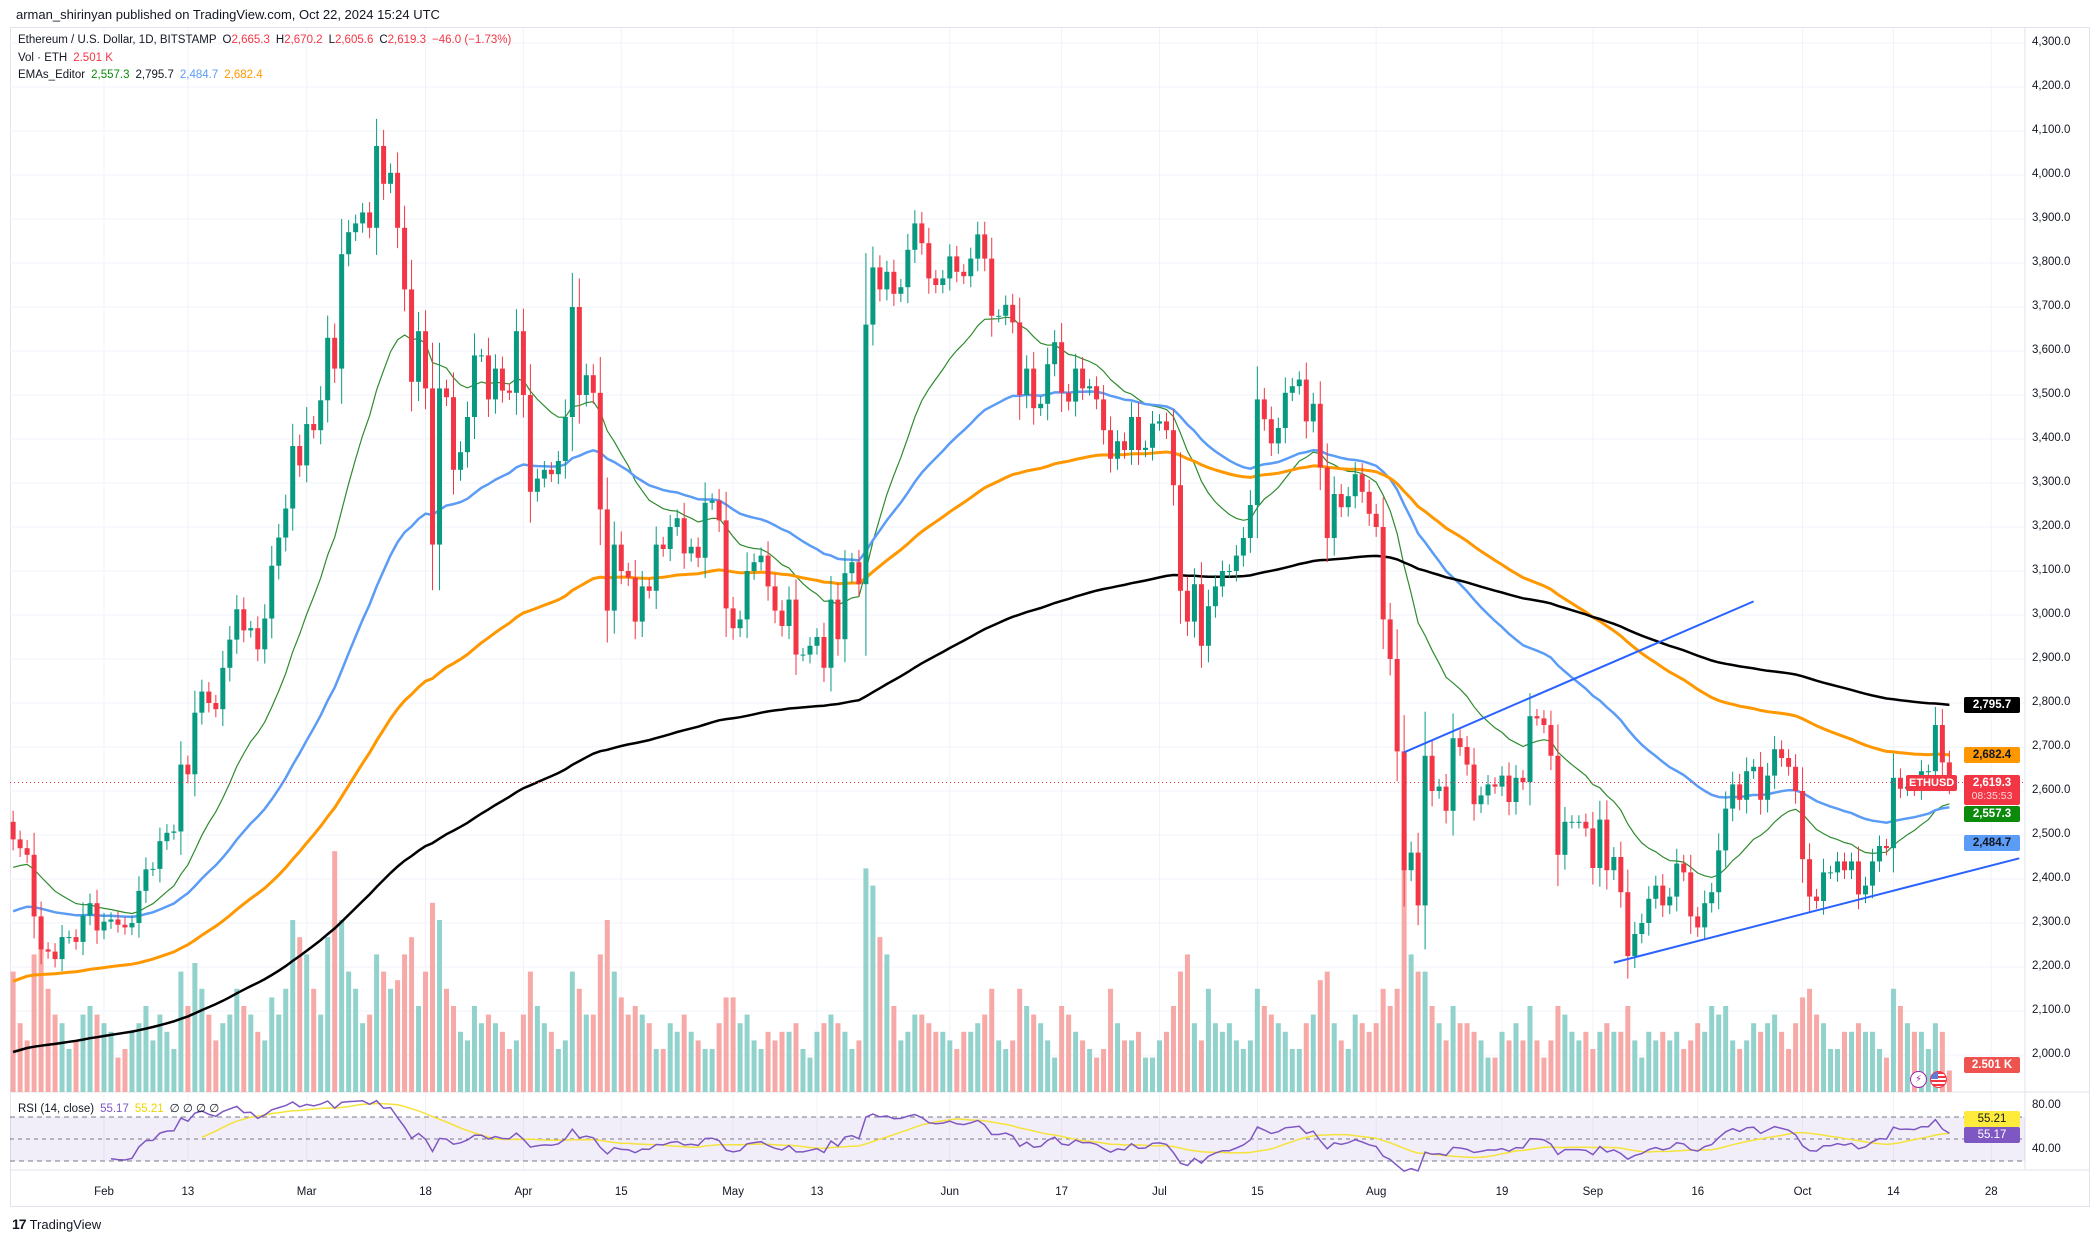 The width and height of the screenshot is (2100, 1243). Describe the element at coordinates (1938, 1079) in the screenshot. I see `us-flag-icon` at that location.